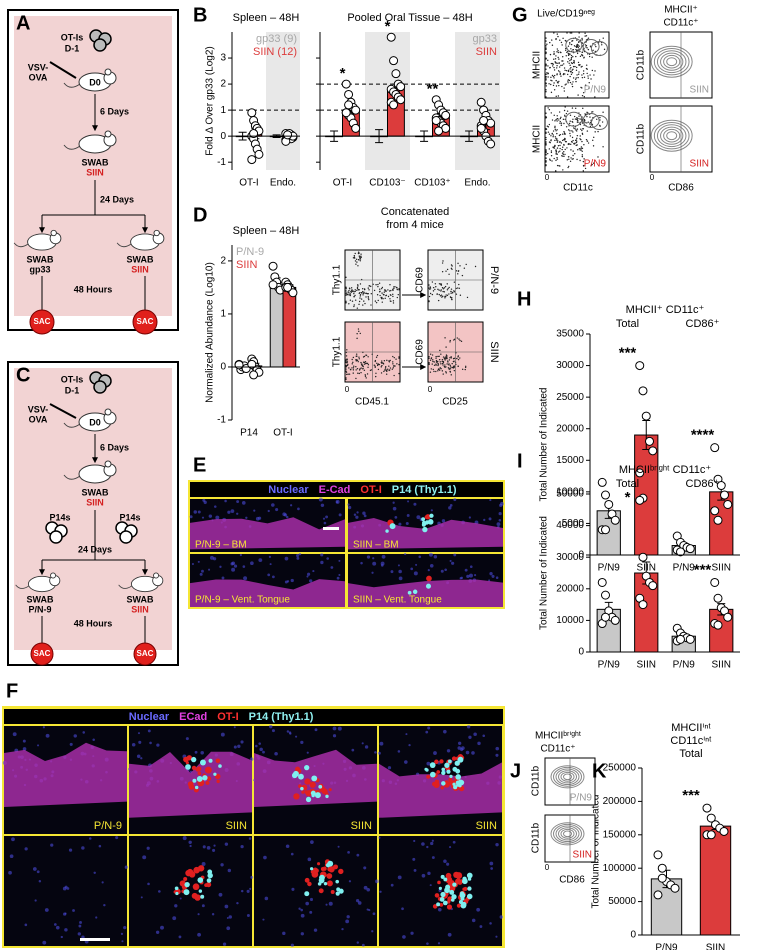 This screenshot has width=763, height=950. What do you see at coordinates (433, 89) in the screenshot?
I see `significance: **` at bounding box center [433, 89].